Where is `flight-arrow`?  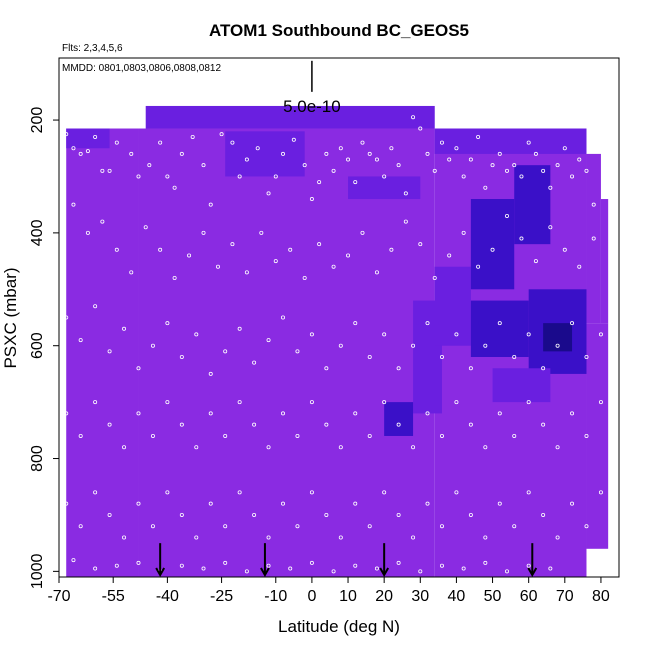
flight-arrow is located at coordinates (160, 560).